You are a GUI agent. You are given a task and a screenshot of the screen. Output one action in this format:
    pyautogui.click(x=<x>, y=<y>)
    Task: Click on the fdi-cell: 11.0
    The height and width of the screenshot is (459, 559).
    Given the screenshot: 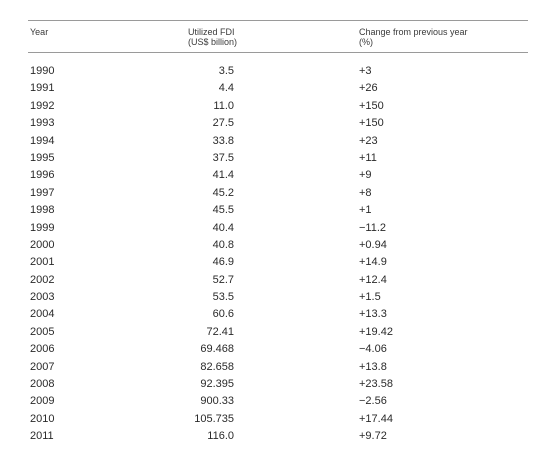 What is the action you would take?
    pyautogui.click(x=223, y=105)
    